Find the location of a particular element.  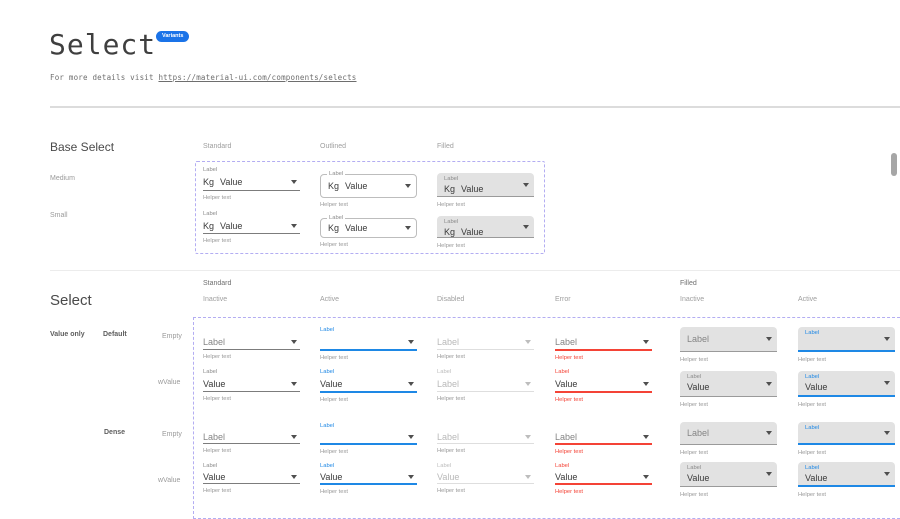

base-standard-small-field: Label Kg Value Helper text is located at coordinates (251, 227).